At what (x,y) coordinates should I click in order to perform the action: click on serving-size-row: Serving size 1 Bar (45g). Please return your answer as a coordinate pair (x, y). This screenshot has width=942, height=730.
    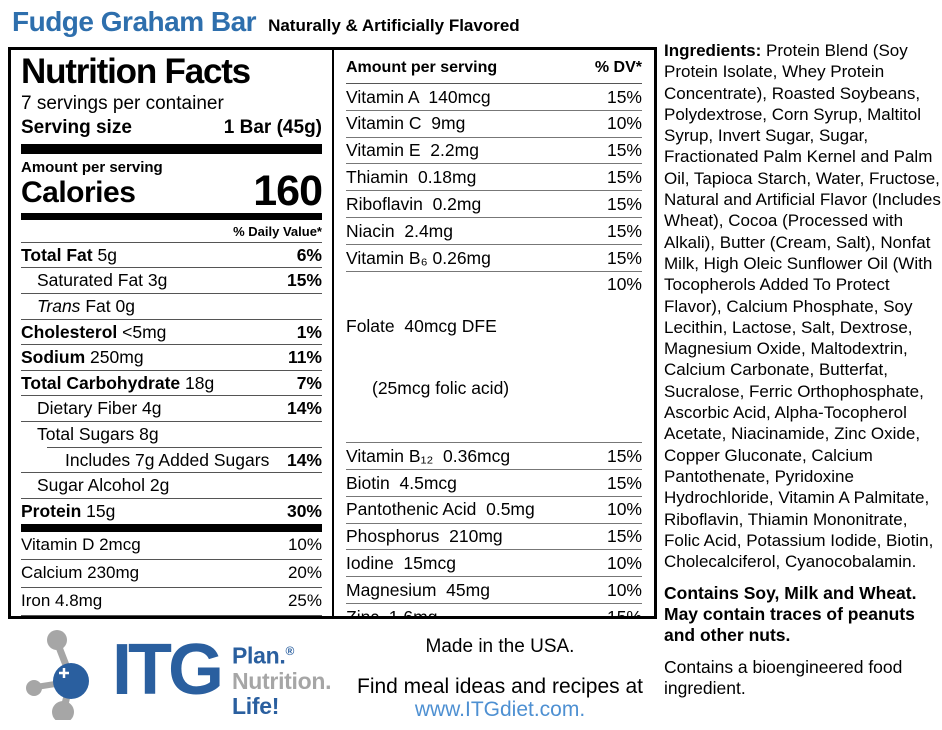
    Looking at the image, I should click on (171, 130).